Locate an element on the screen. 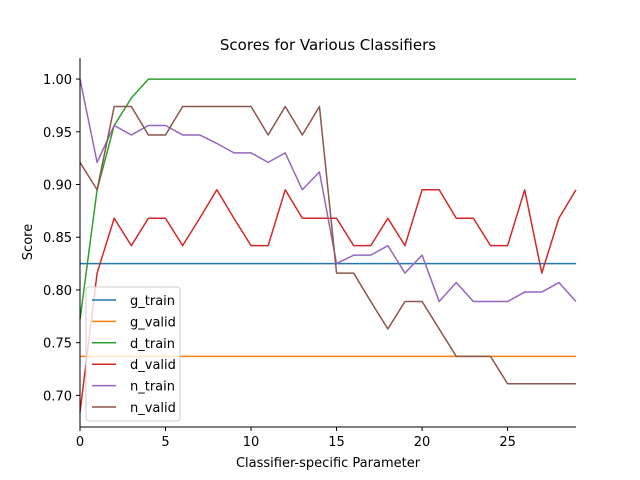 The height and width of the screenshot is (480, 640). legend-label-g-train: g_train is located at coordinates (152, 301).